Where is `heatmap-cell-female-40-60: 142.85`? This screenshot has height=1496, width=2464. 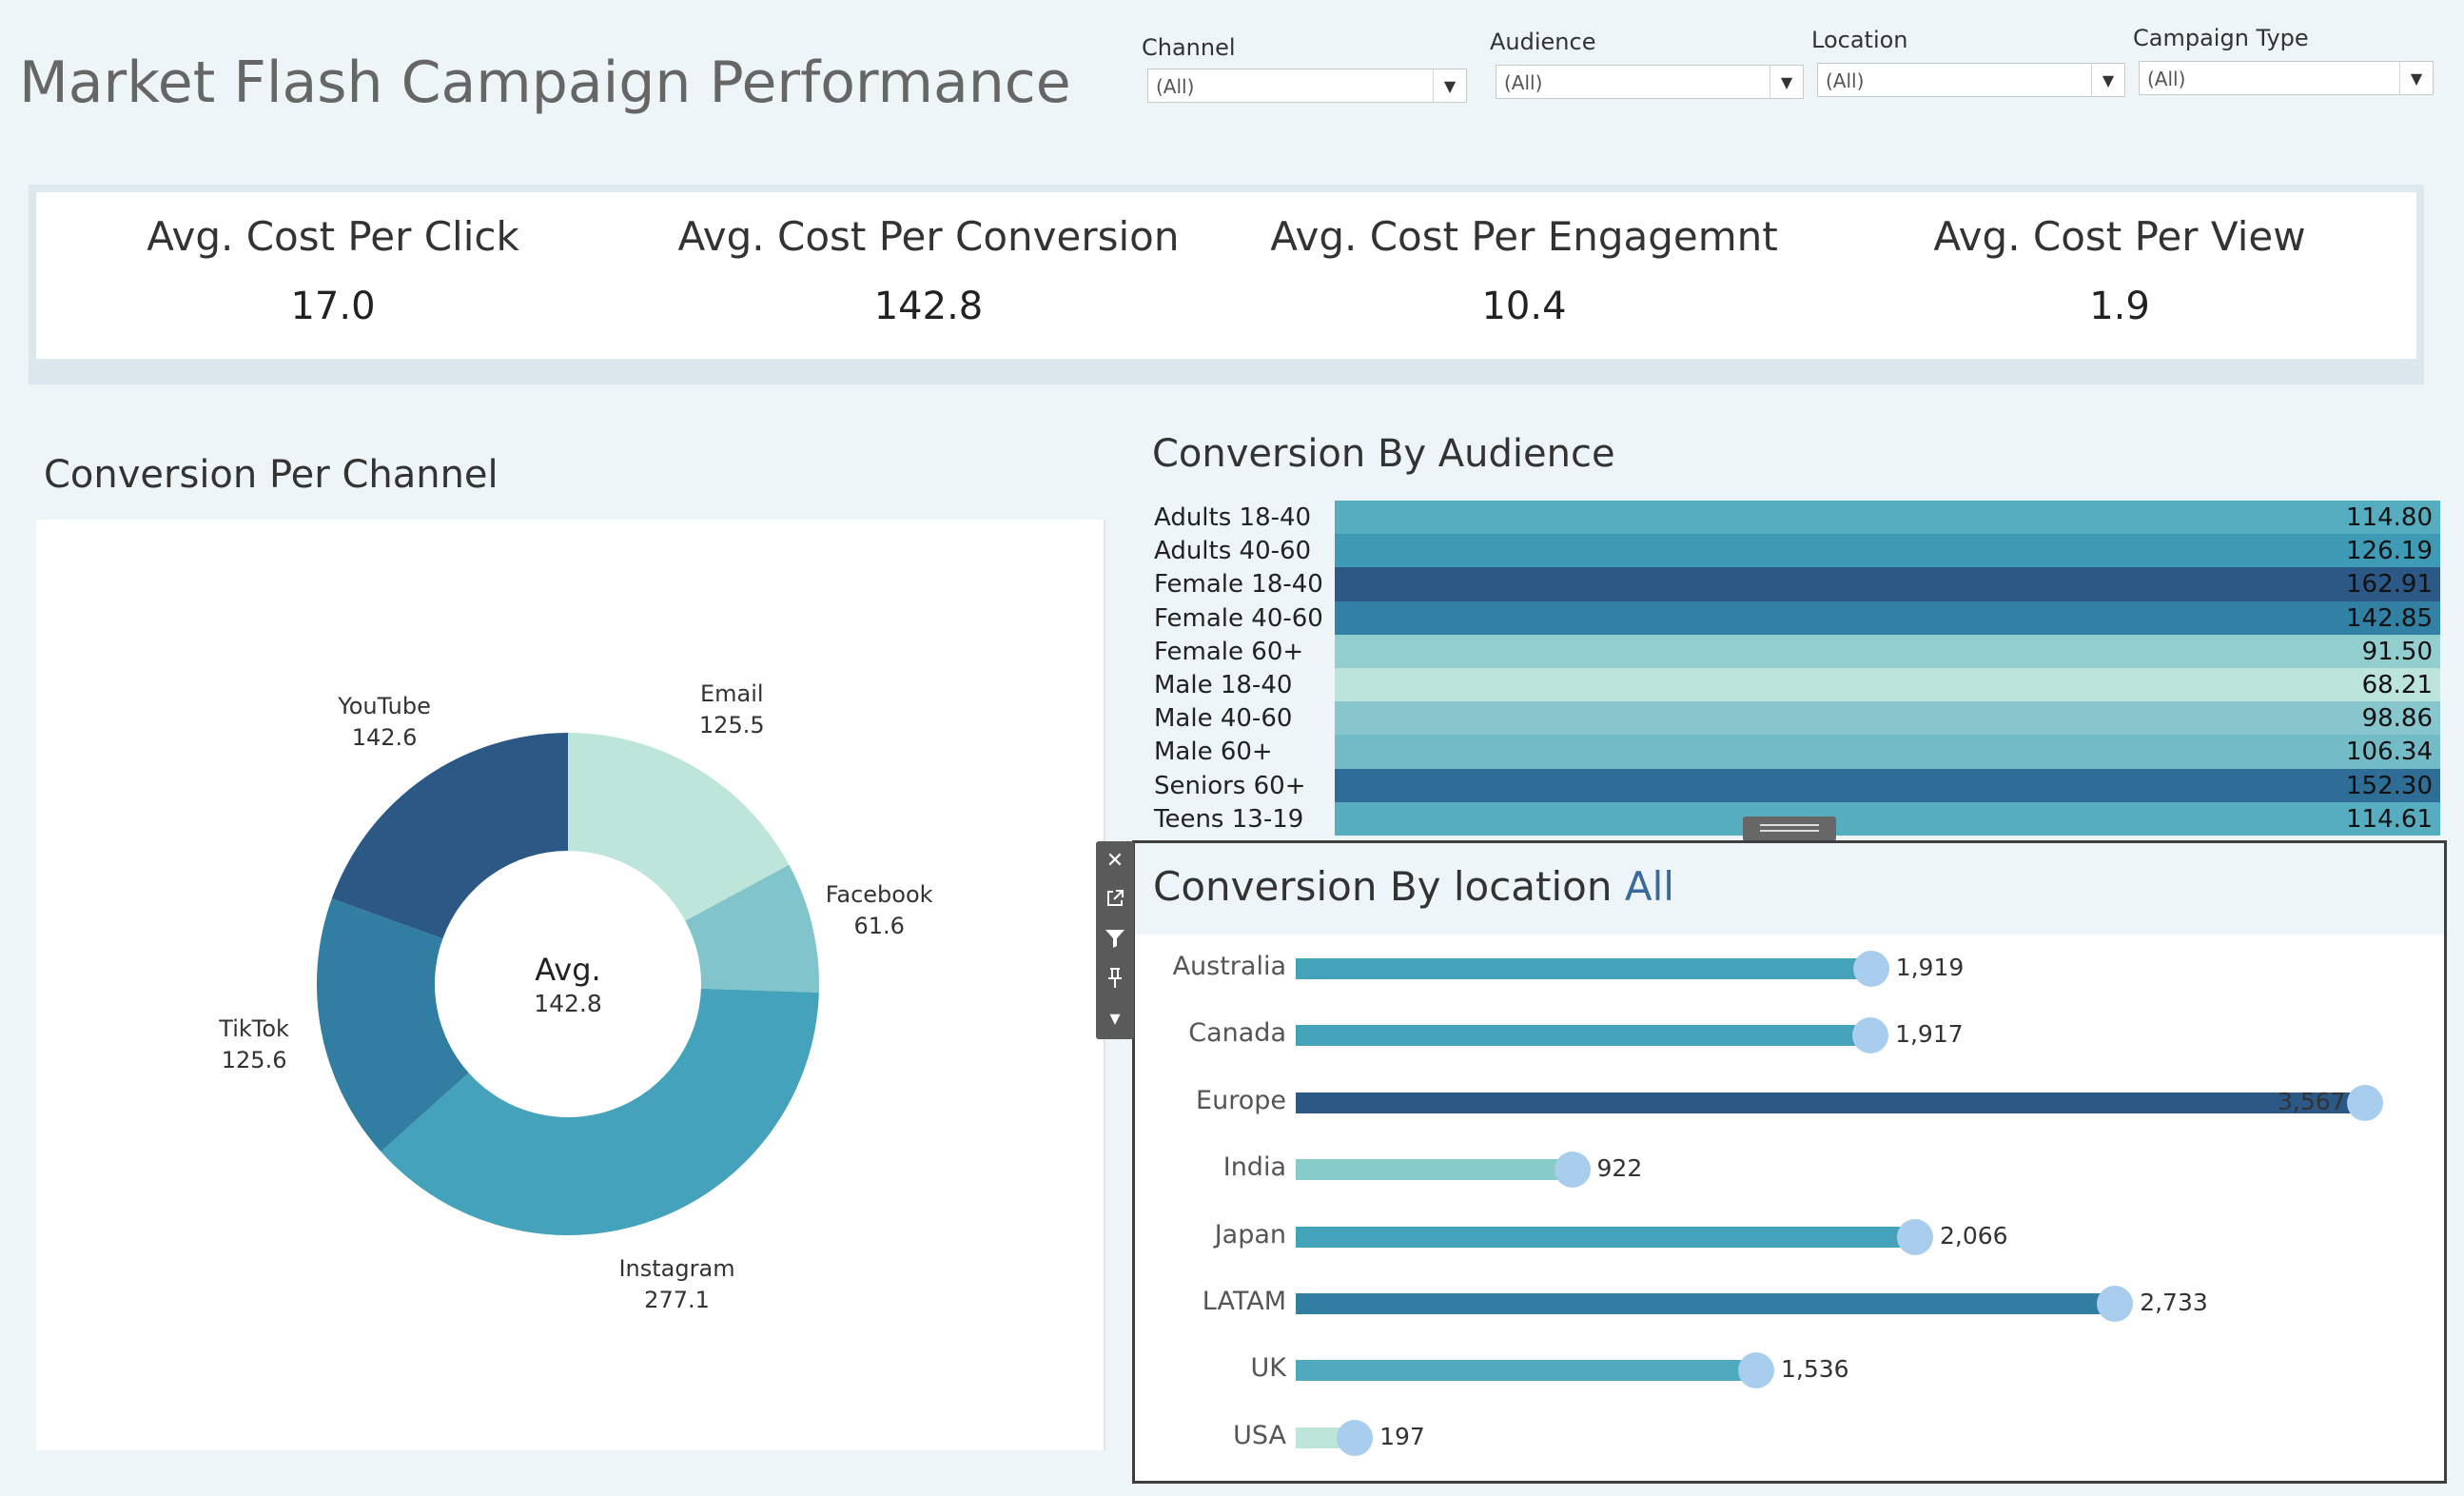
heatmap-cell-female-40-60: 142.85 is located at coordinates (1887, 617).